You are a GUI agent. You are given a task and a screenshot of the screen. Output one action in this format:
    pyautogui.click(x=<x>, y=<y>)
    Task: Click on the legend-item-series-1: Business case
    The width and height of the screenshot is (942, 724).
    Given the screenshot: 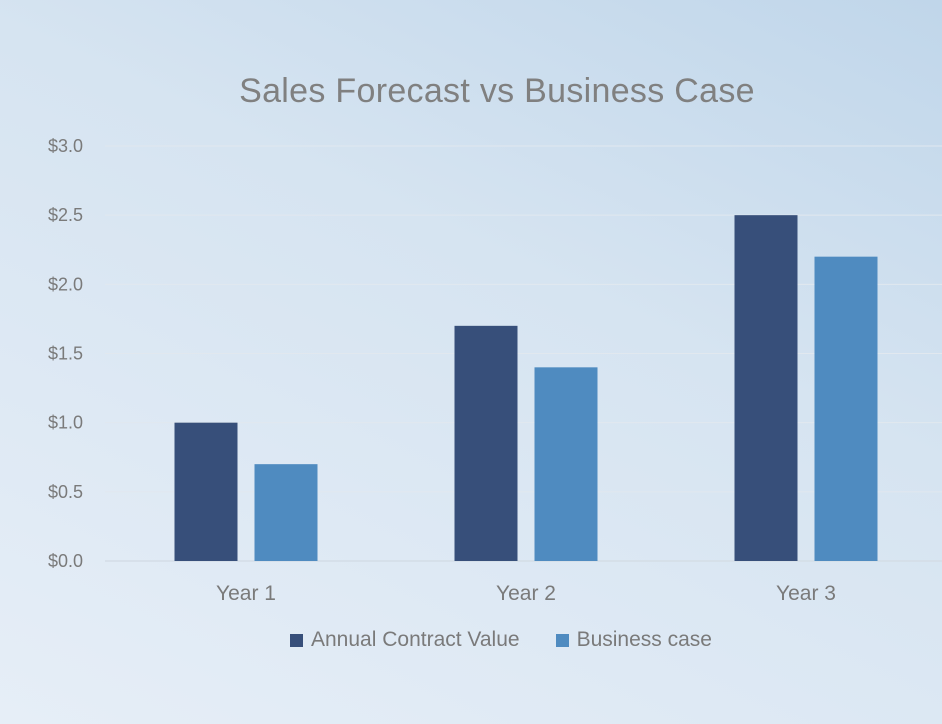 What is the action you would take?
    pyautogui.click(x=633, y=640)
    